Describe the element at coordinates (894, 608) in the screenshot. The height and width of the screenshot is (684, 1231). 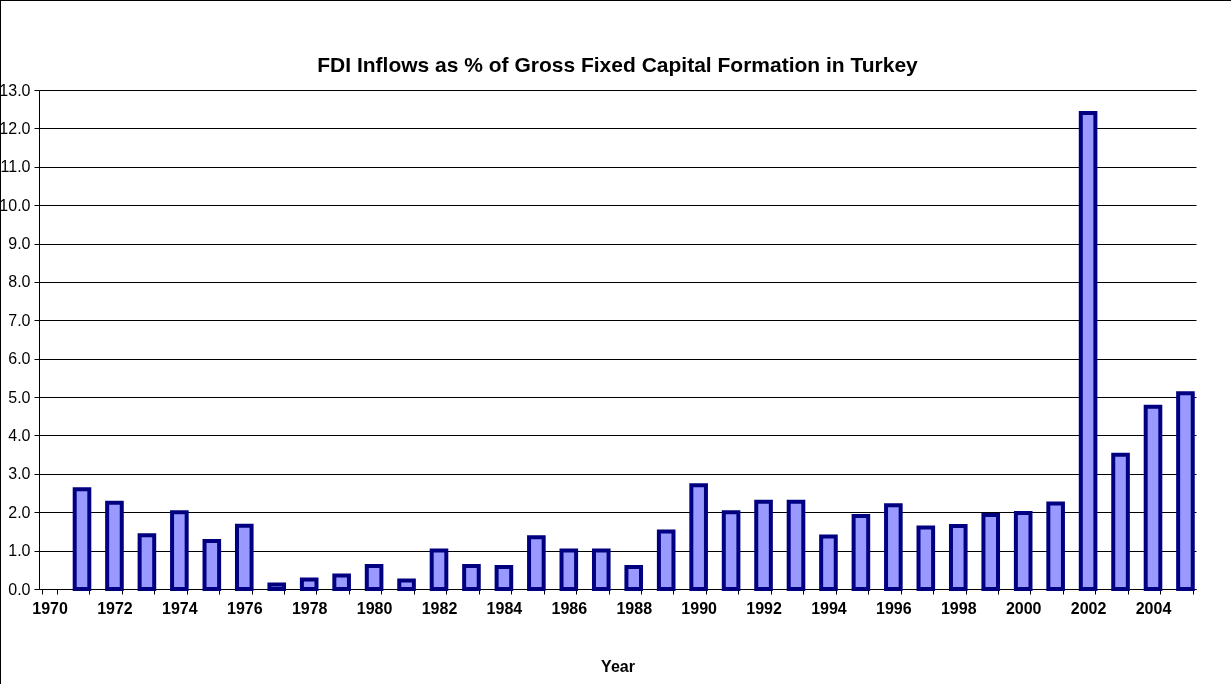
I see `x-tick-label: 1996` at that location.